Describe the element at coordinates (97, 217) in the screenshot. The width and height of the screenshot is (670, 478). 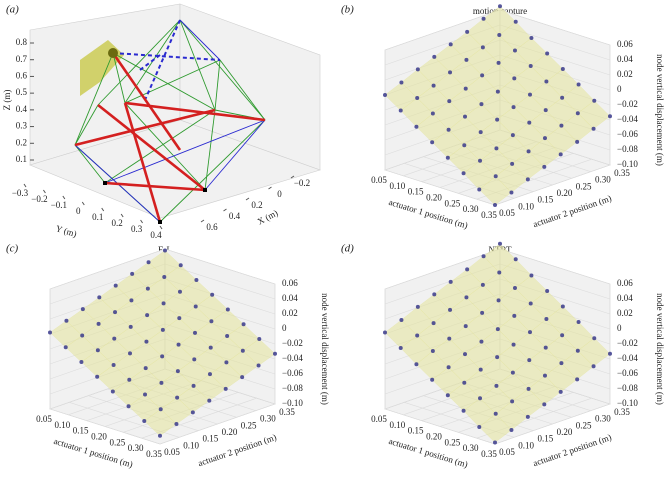
I see `y-tick-label: 0.1` at that location.